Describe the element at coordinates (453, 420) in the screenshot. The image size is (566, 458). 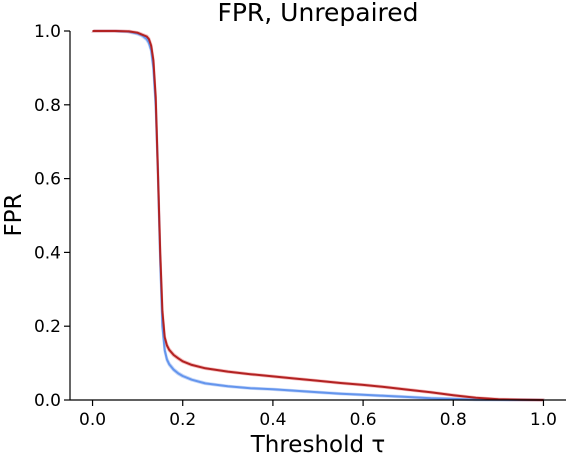
I see `x-tick-label: 0.8` at that location.